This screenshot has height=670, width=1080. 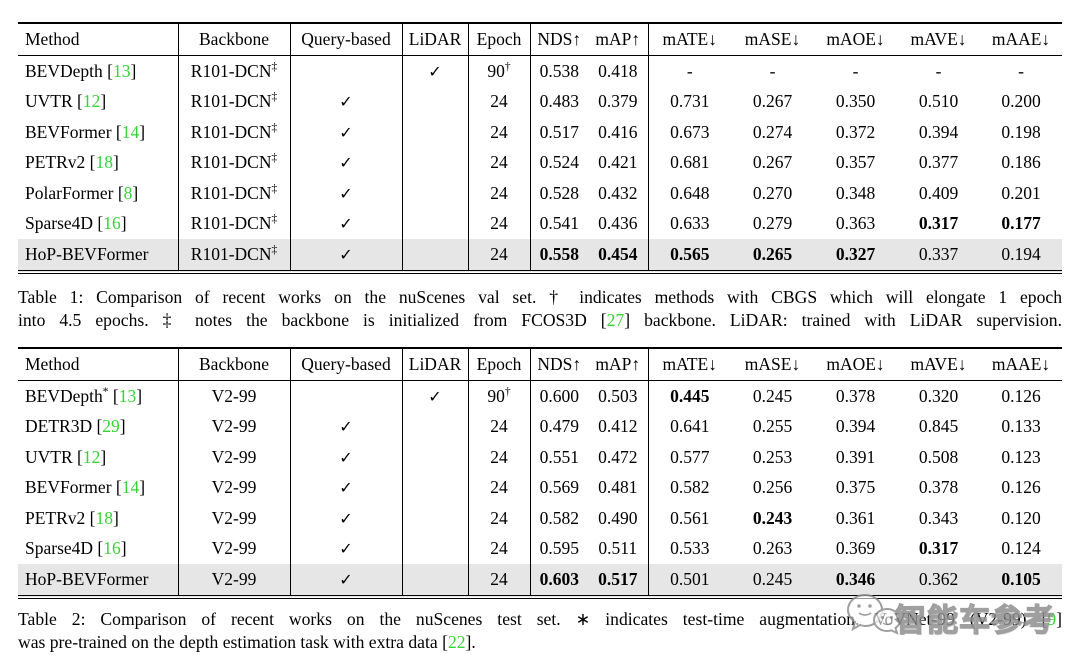 I want to click on epoch-superscript: †, so click(x=507, y=66).